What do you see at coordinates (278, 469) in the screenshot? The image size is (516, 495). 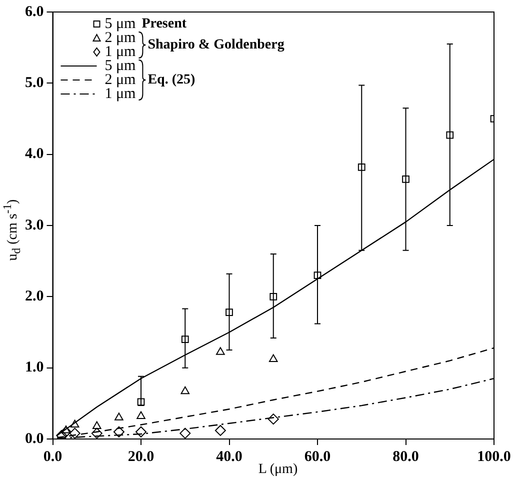 I see `x-axis-title: L (μm)` at bounding box center [278, 469].